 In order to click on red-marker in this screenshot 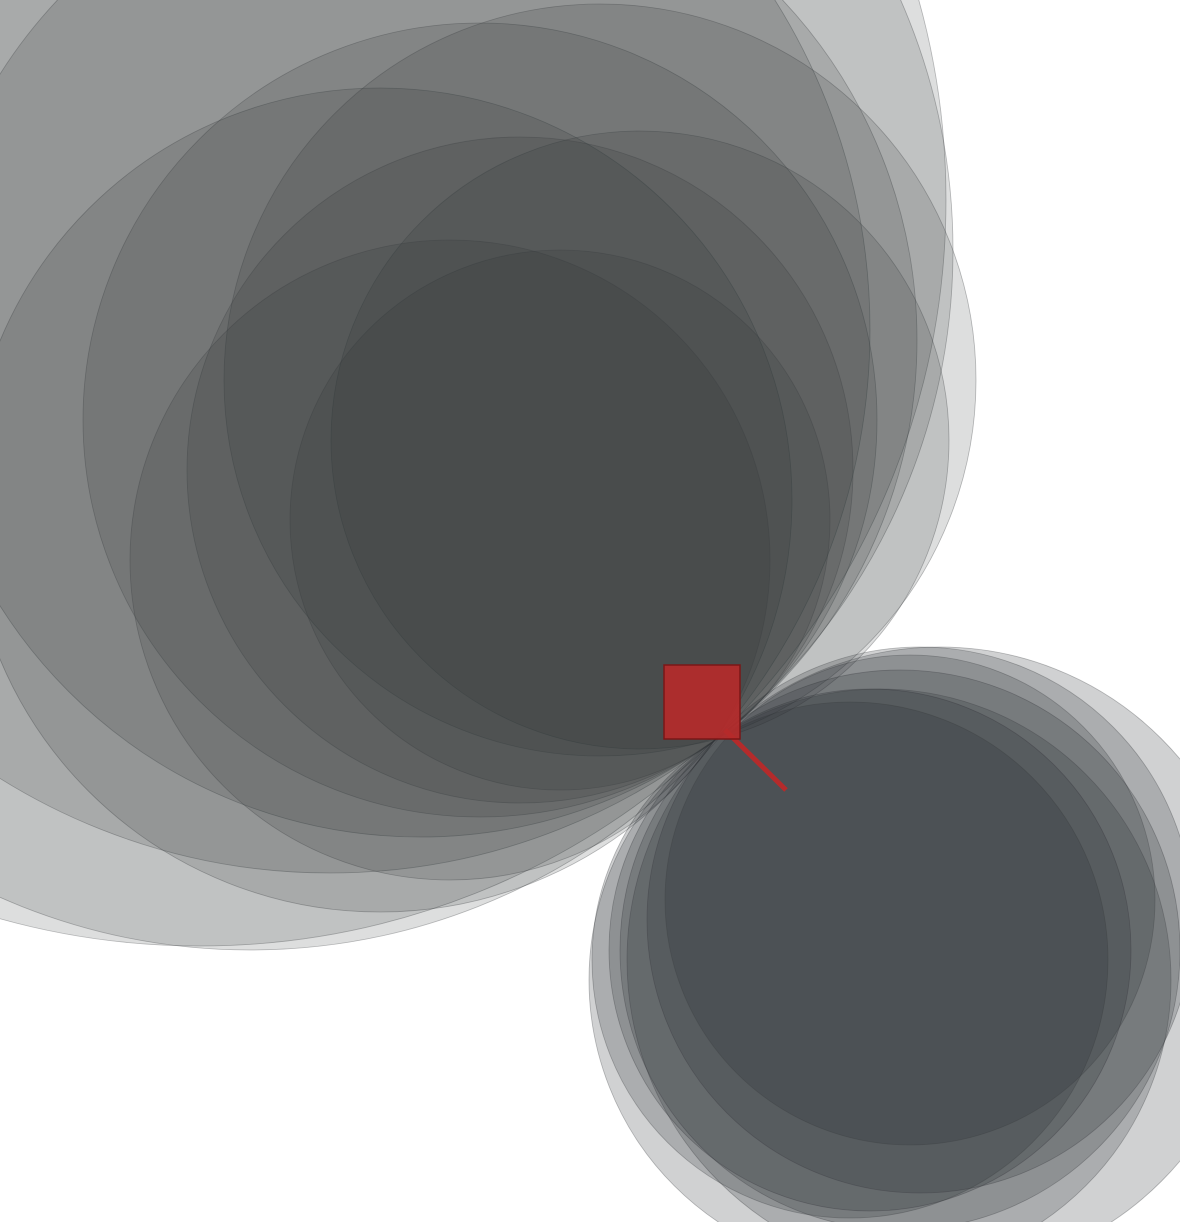, I will do `click(725, 728)`.